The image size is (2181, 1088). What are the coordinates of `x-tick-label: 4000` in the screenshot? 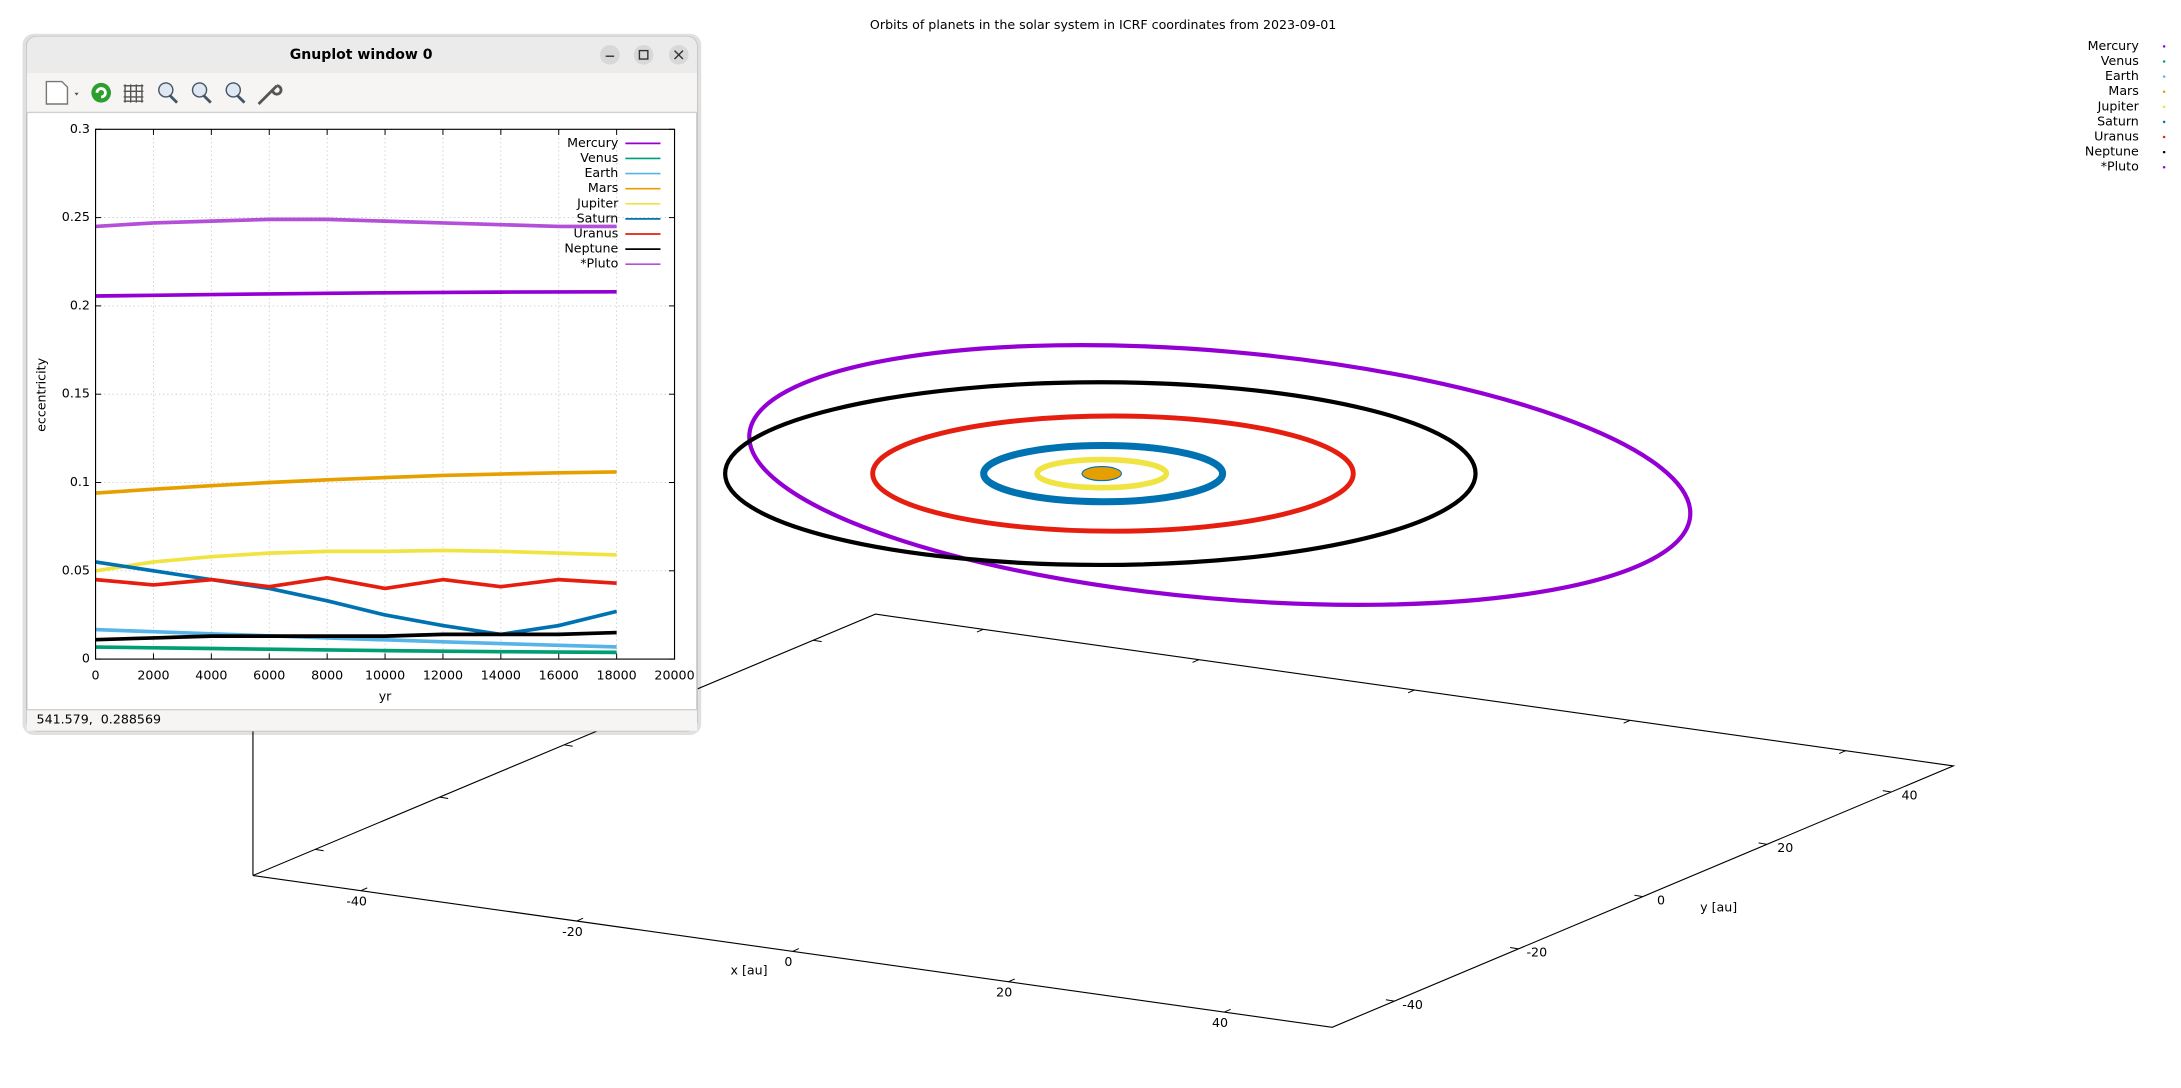 It's located at (211, 674).